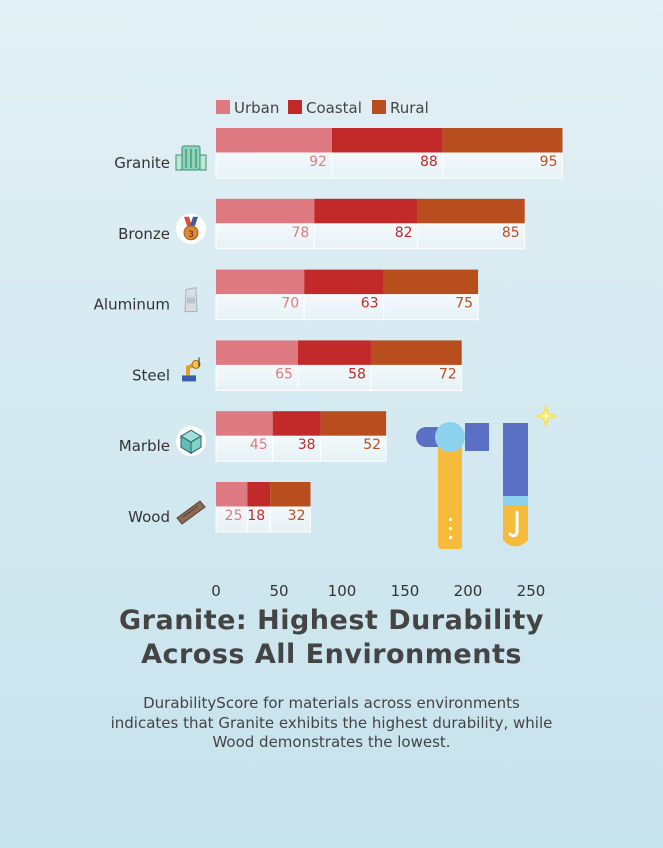 This screenshot has height=848, width=663. What do you see at coordinates (260, 282) in the screenshot?
I see `bar-aluminum-urban` at bounding box center [260, 282].